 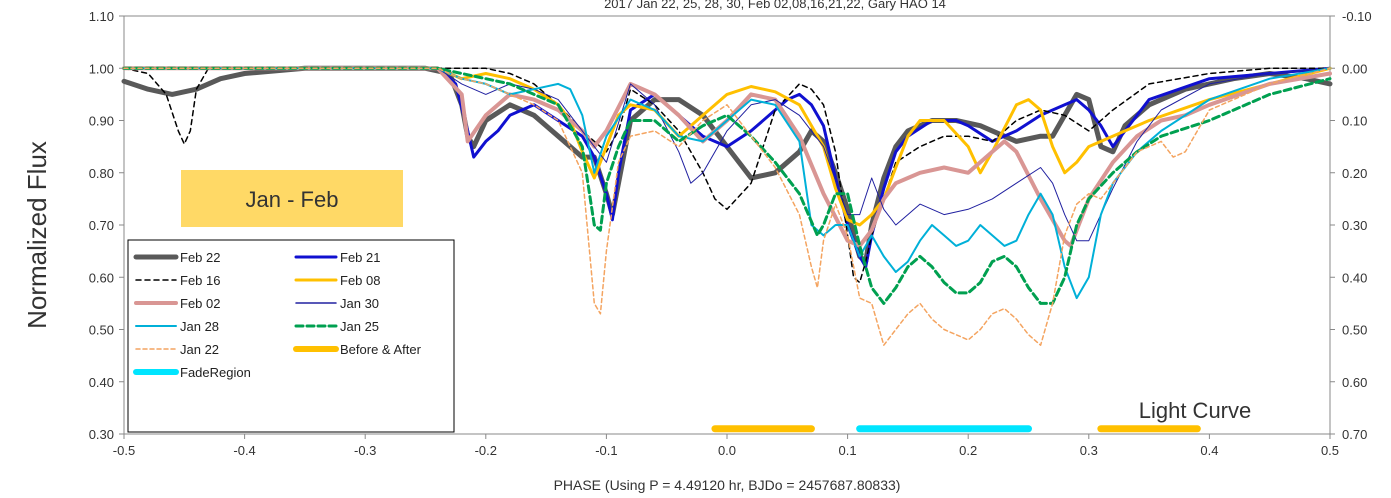 I want to click on legend-label-jan-30: Jan 30, so click(x=359, y=303).